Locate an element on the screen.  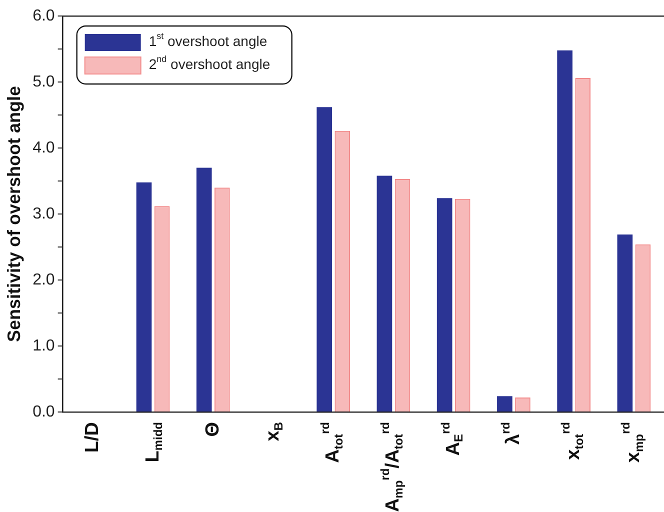
y-tick-label: 3.0 is located at coordinates (43, 213).